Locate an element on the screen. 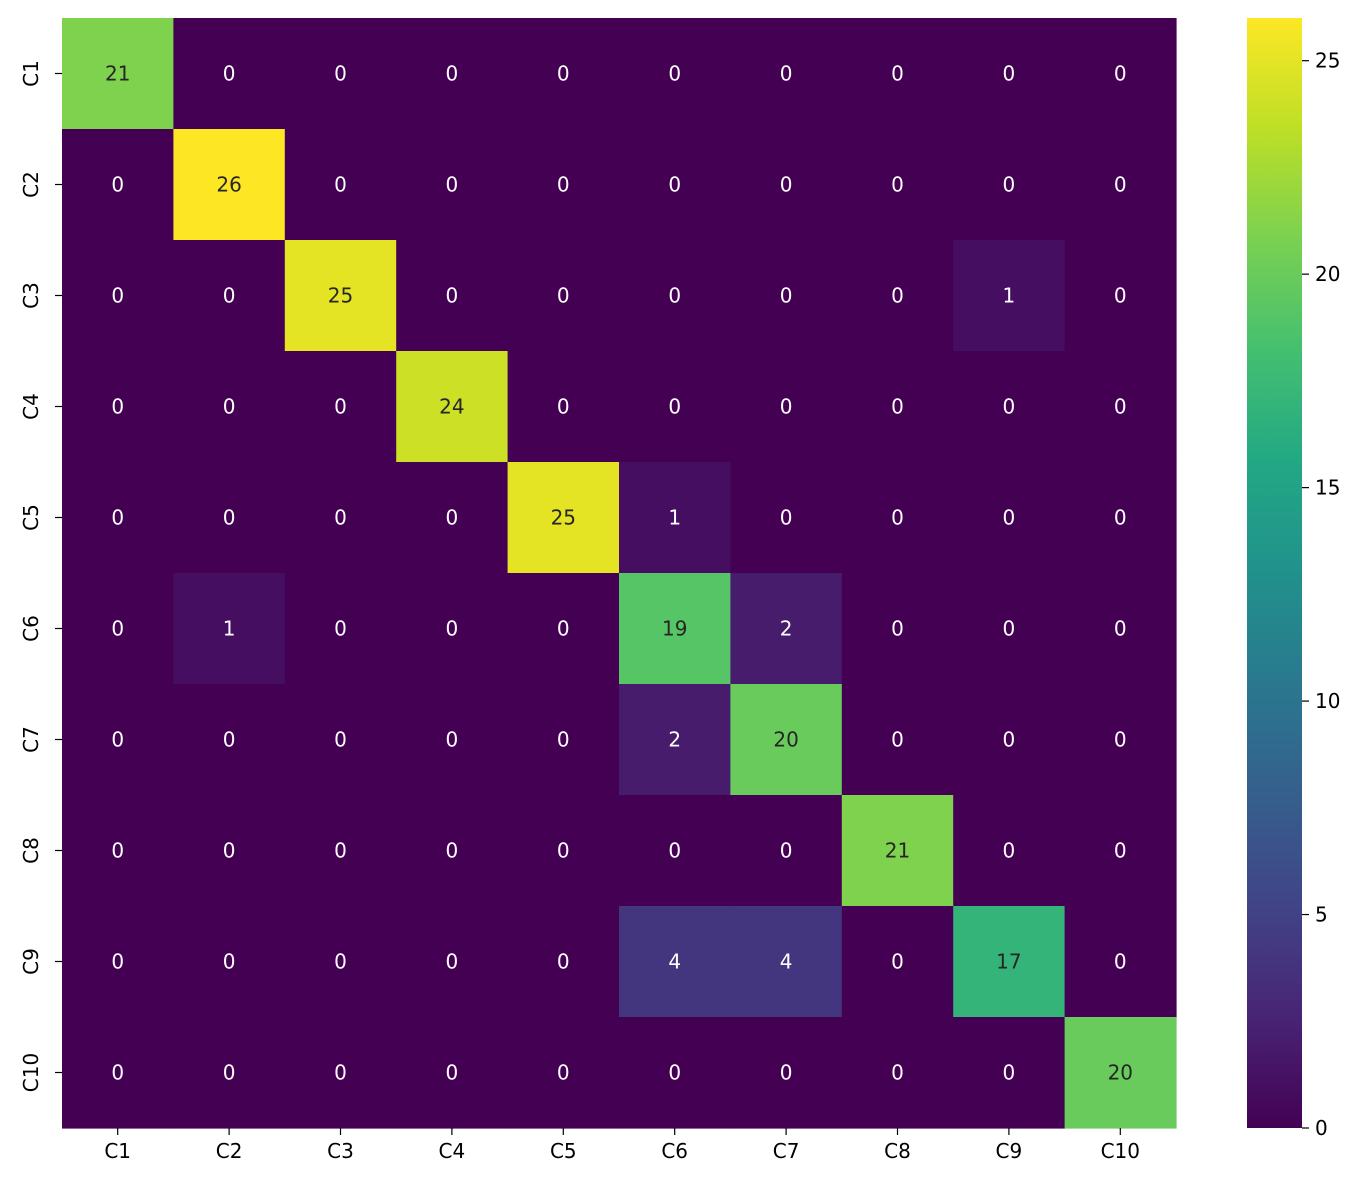 Image resolution: width=1366 pixels, height=1187 pixels. x-axis: C1 C2 C3 C4 C5 C6 C7 C8 C9 C10 is located at coordinates (622, 1145).